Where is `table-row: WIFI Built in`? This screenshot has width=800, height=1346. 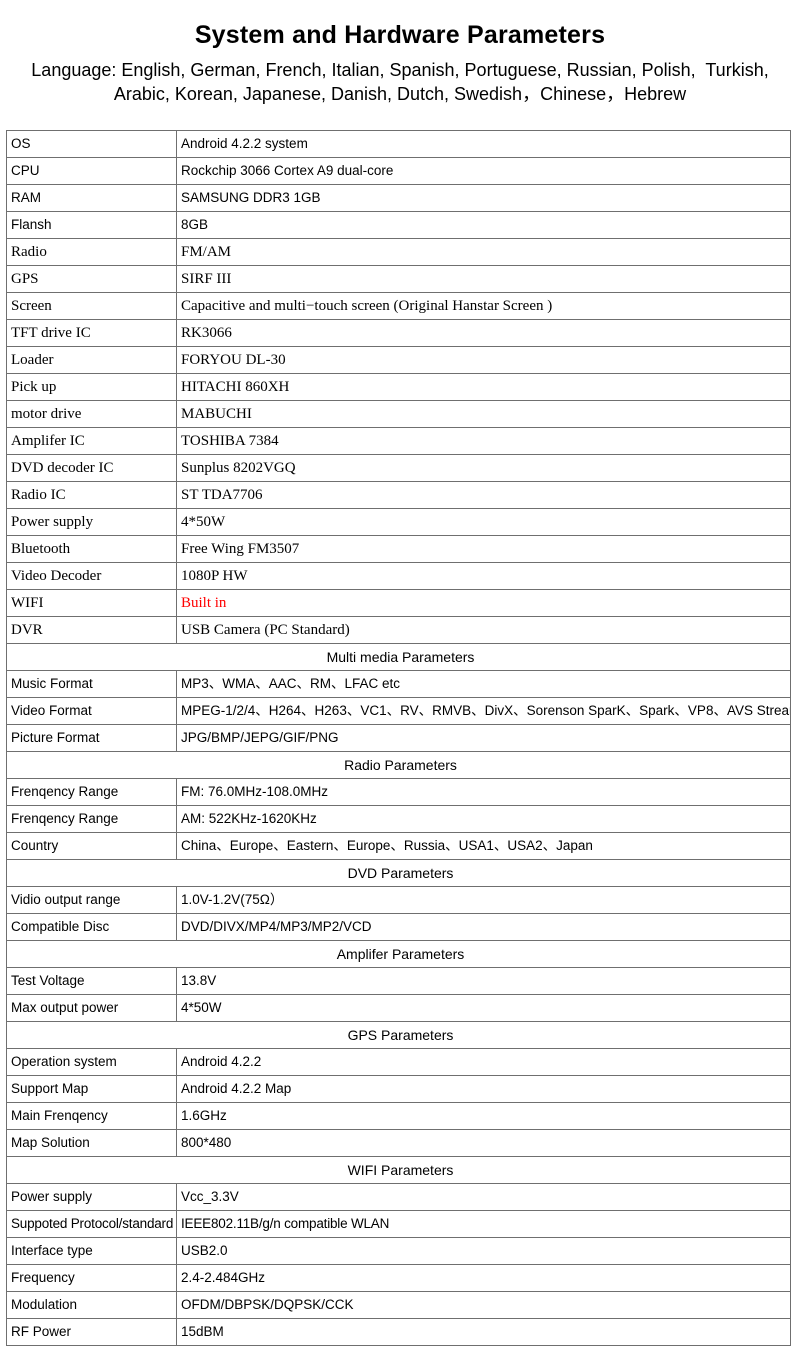 table-row: WIFI Built in is located at coordinates (398, 603).